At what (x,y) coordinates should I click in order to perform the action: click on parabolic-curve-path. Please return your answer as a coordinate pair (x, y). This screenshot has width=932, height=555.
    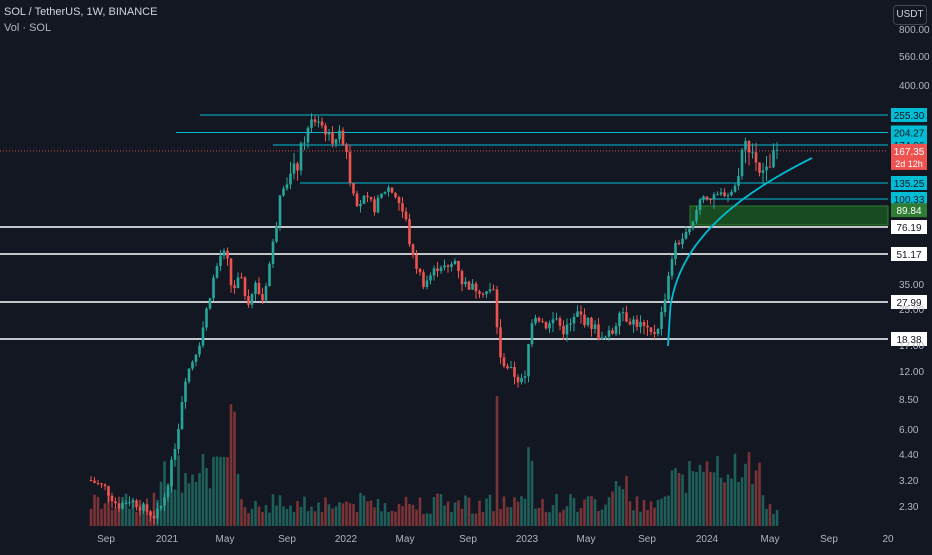
    Looking at the image, I should click on (740, 252).